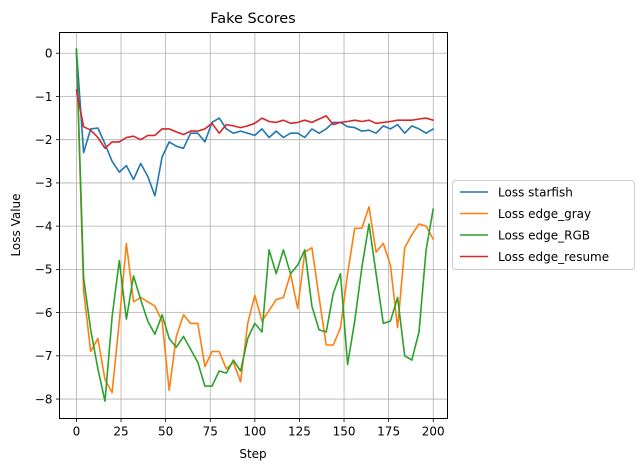 The image size is (642, 470). I want to click on x-tick-label: 200, so click(433, 432).